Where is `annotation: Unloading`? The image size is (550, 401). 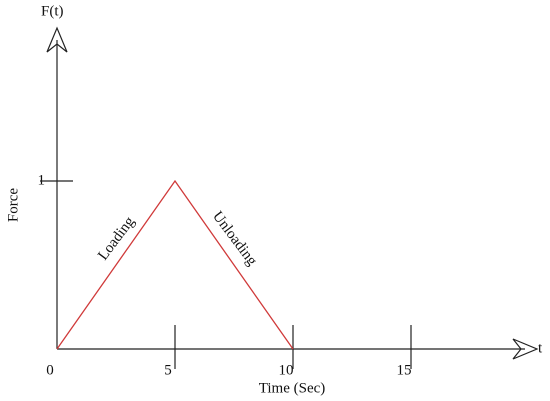
annotation: Unloading is located at coordinates (234, 239).